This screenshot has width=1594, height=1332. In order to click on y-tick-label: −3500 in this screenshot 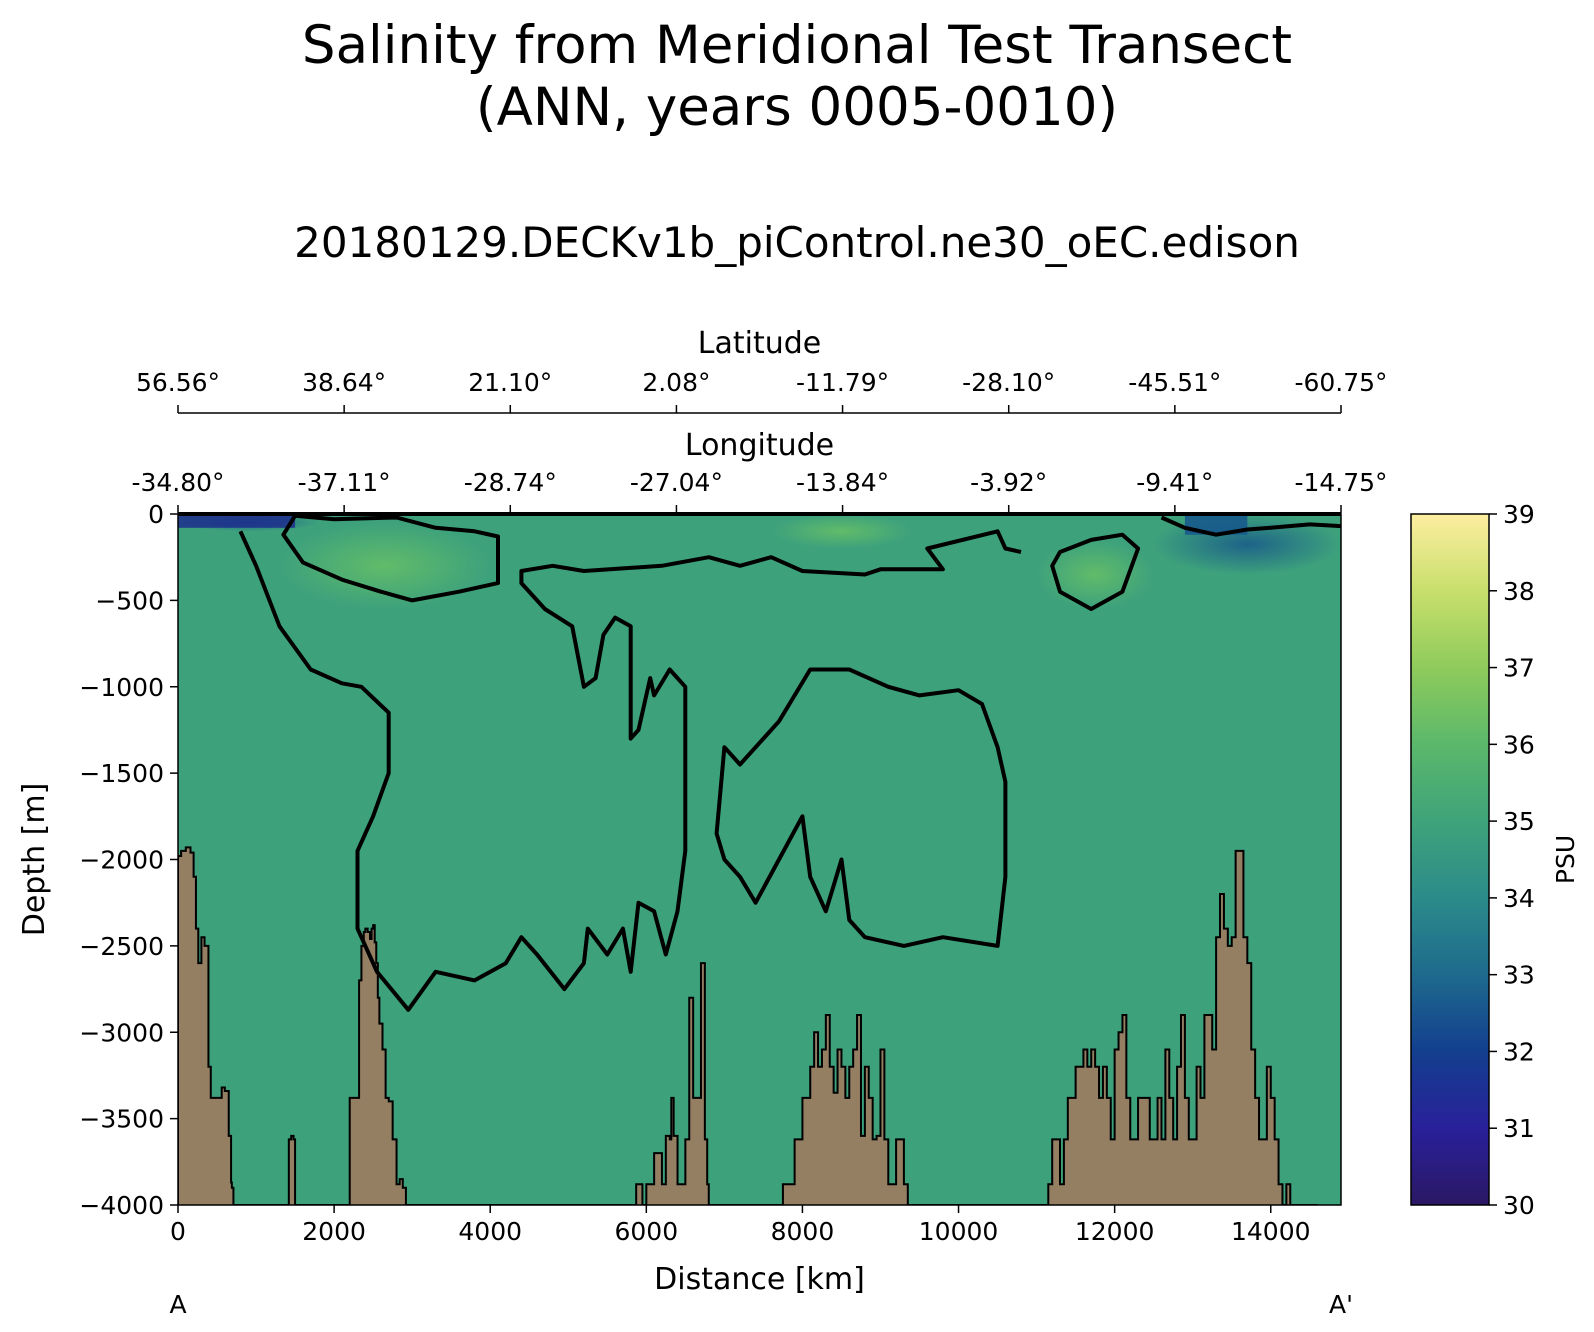, I will do `click(121, 1119)`.